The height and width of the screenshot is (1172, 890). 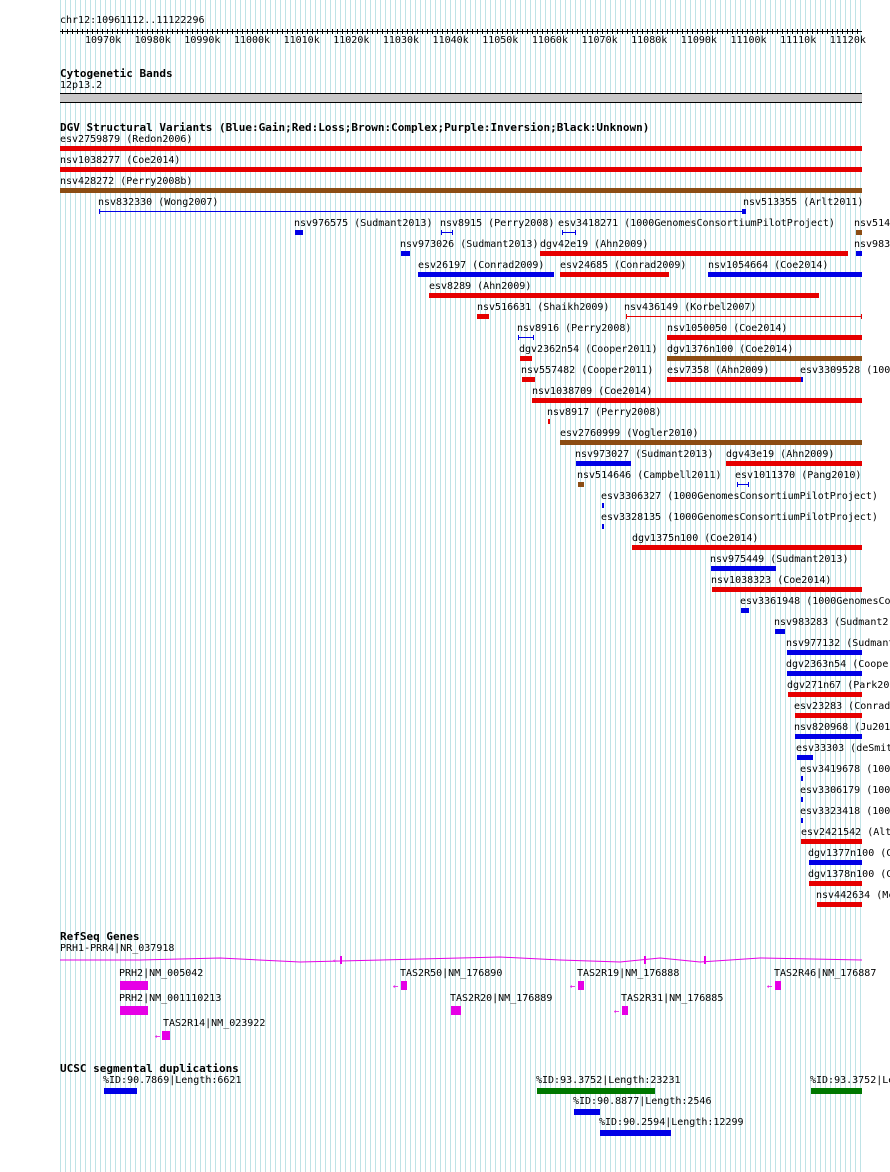 What do you see at coordinates (469, 244) in the screenshot?
I see `dgv-variant-label: nsv973026 (Sudmant2013)` at bounding box center [469, 244].